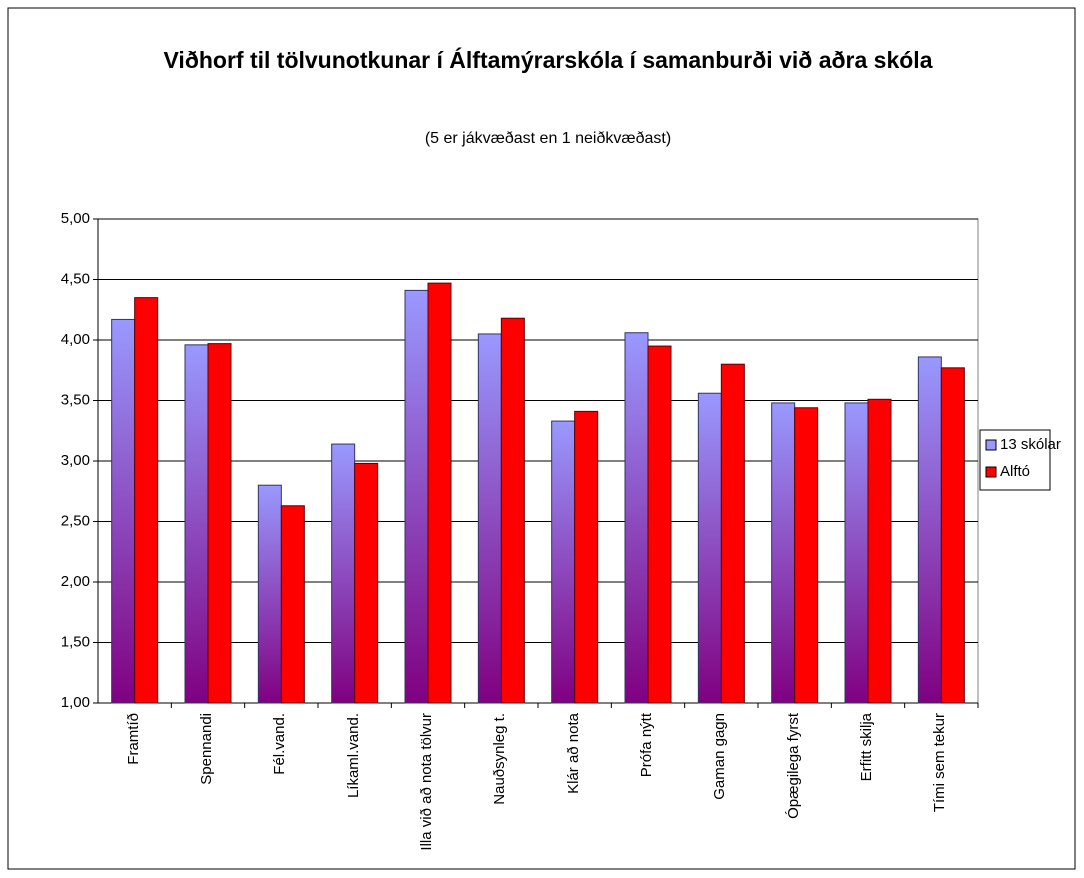  I want to click on chart-subtitle: (5 er jákvæðast en 1 neiðkvæðast), so click(548, 138).